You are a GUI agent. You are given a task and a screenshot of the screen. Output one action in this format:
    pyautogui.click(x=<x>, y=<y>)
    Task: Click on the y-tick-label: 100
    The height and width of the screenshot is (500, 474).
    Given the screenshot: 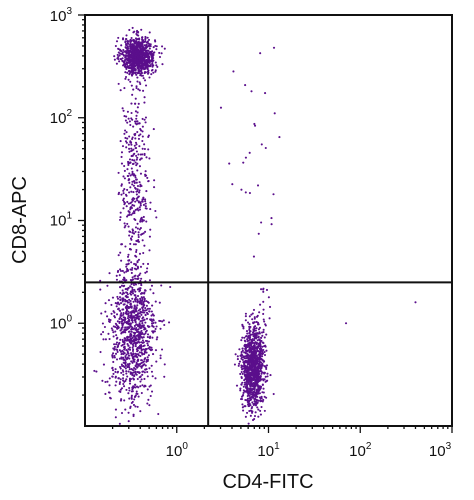 What is the action you would take?
    pyautogui.click(x=61, y=322)
    